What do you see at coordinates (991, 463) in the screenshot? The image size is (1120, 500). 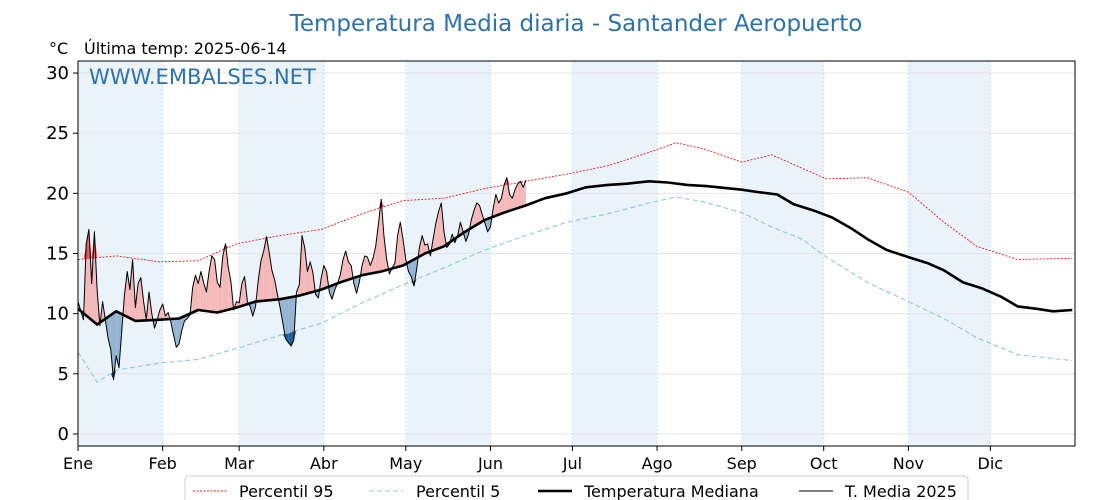 I see `x-tick-label-dic: Dic` at bounding box center [991, 463].